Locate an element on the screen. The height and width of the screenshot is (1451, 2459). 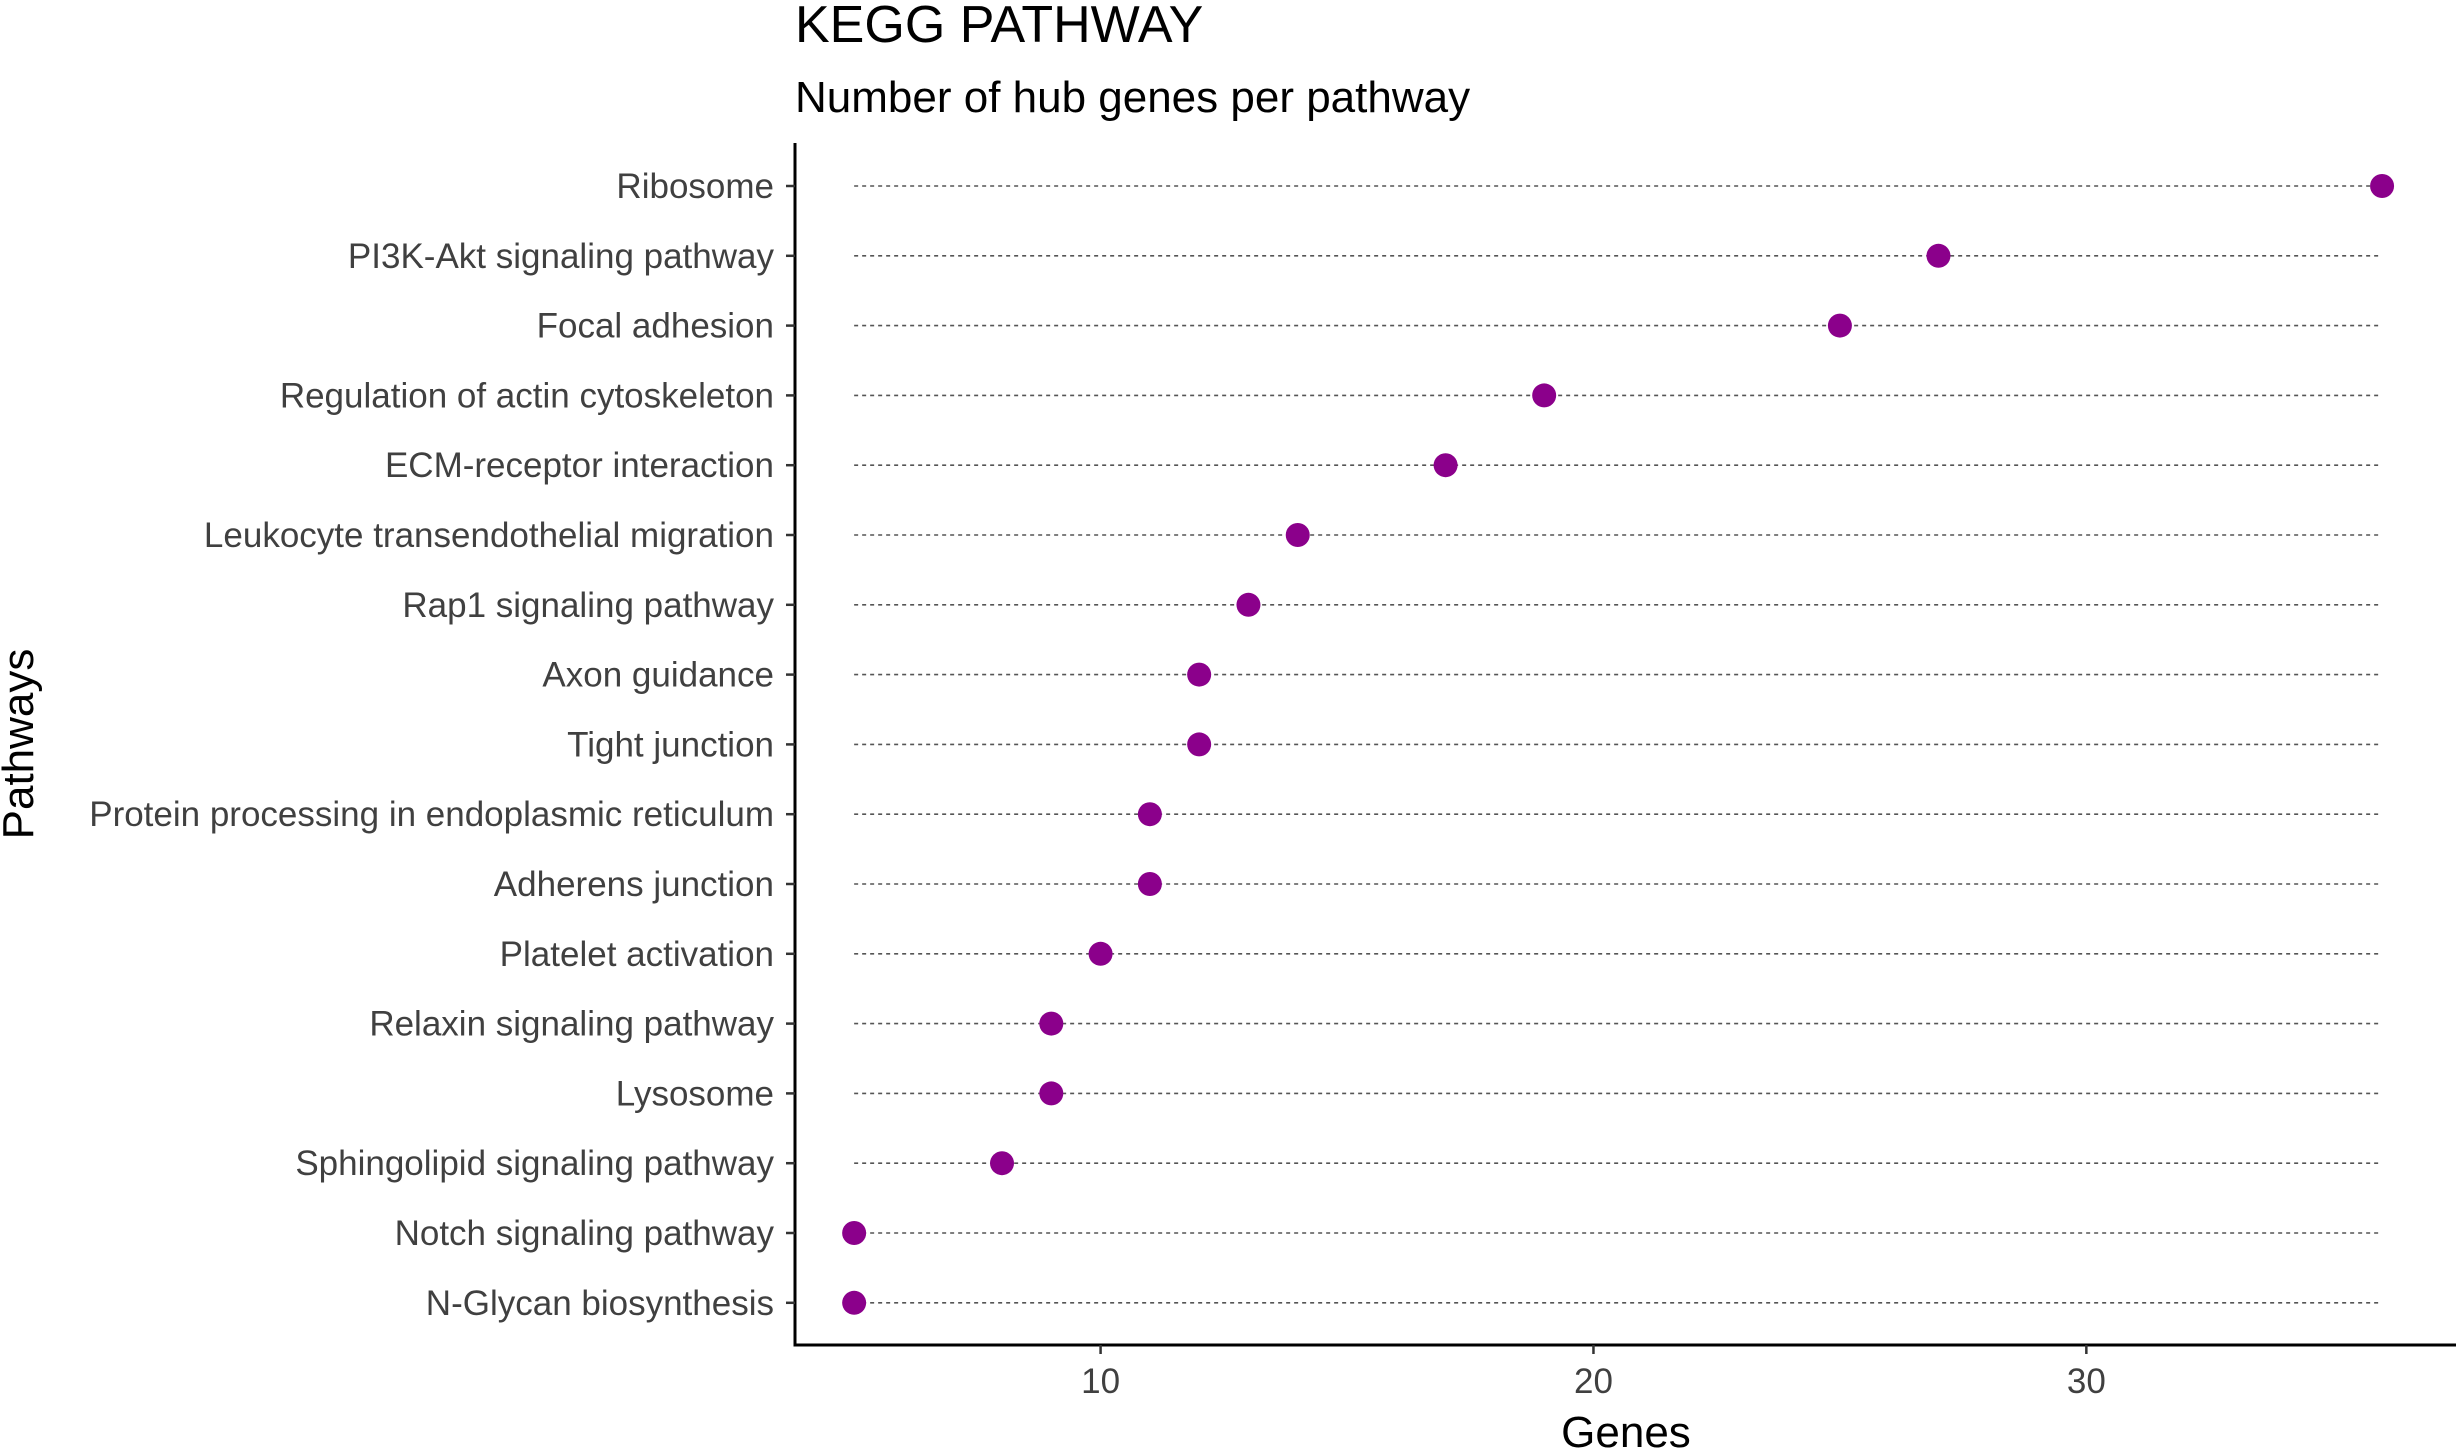
y-tick-label-focal-adhesion: Focal adhesion is located at coordinates (655, 326).